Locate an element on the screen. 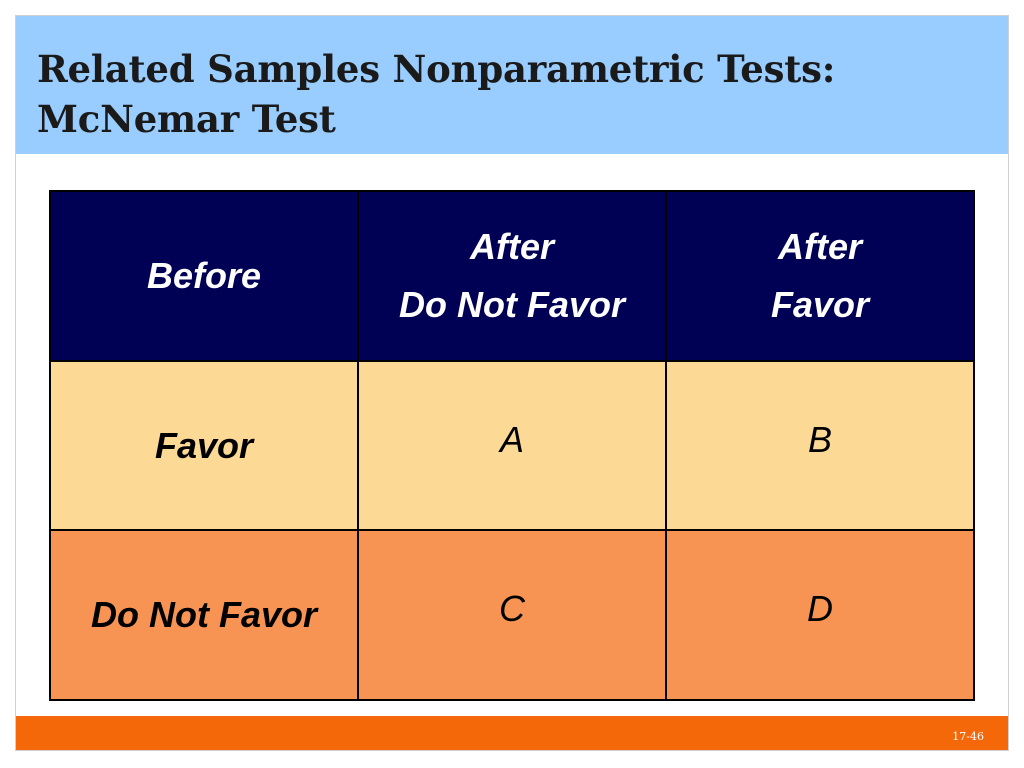  header-after-favor-line-2: Favor is located at coordinates (820, 304).